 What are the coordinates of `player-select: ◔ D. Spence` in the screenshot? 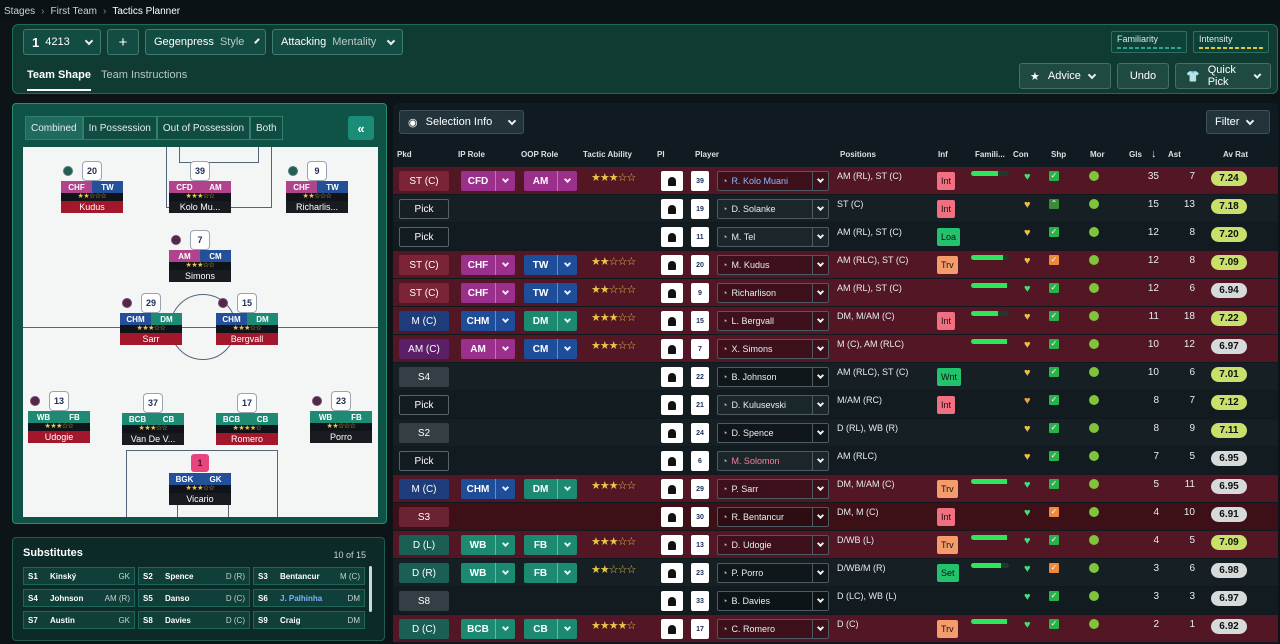 It's located at (773, 433).